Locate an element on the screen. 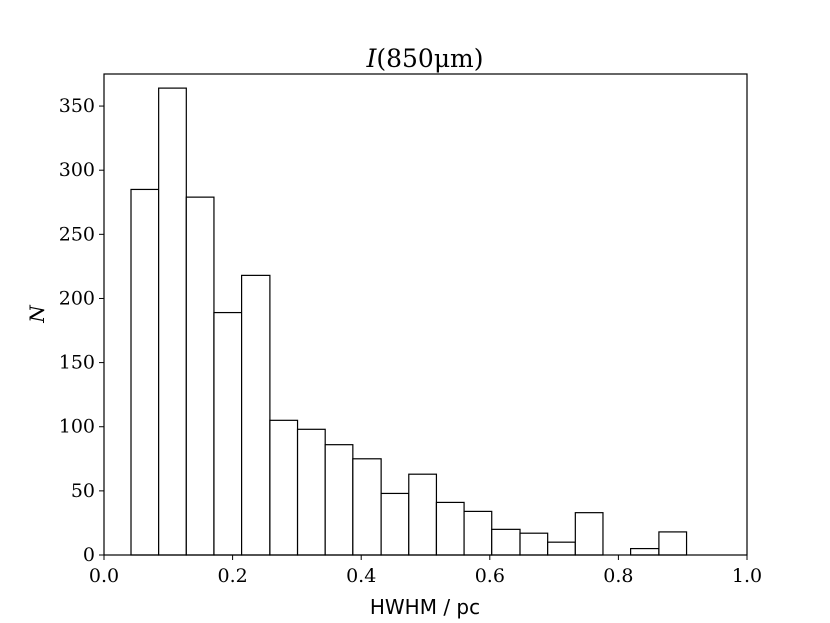 The width and height of the screenshot is (830, 623). y-tick-label: 200 is located at coordinates (77, 298).